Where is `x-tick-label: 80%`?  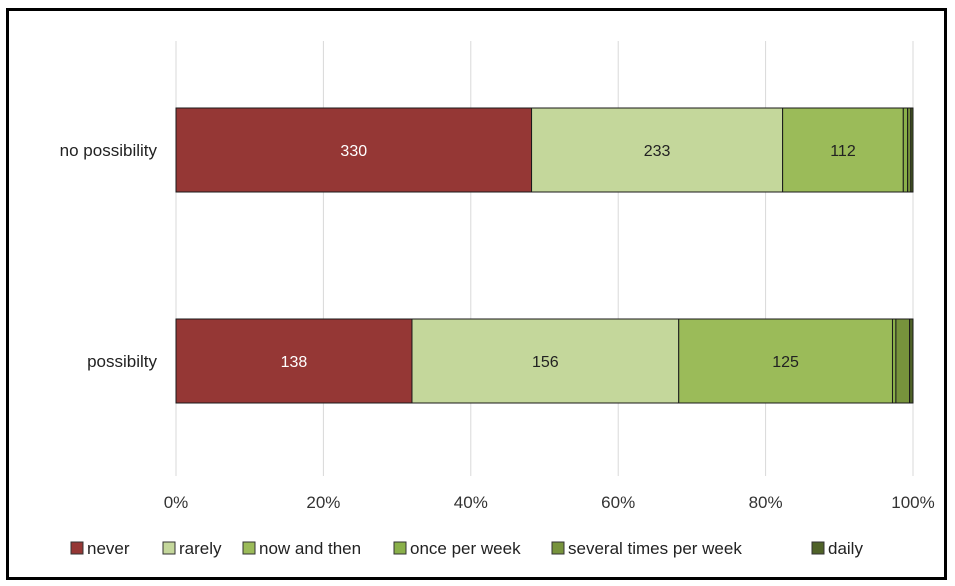 x-tick-label: 80% is located at coordinates (766, 502).